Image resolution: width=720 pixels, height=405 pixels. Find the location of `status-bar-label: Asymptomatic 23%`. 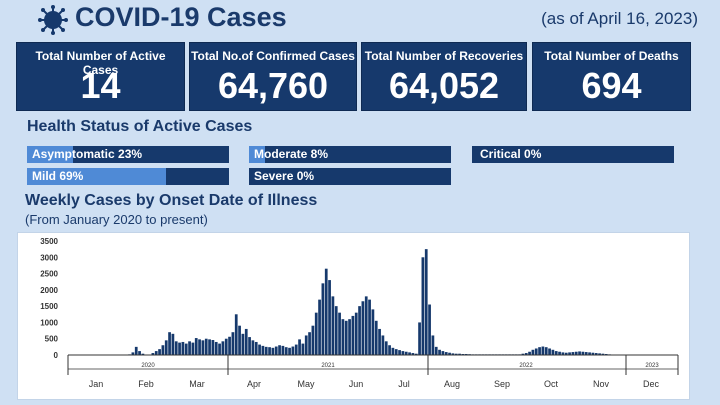

status-bar-label: Asymptomatic 23% is located at coordinates (87, 154).